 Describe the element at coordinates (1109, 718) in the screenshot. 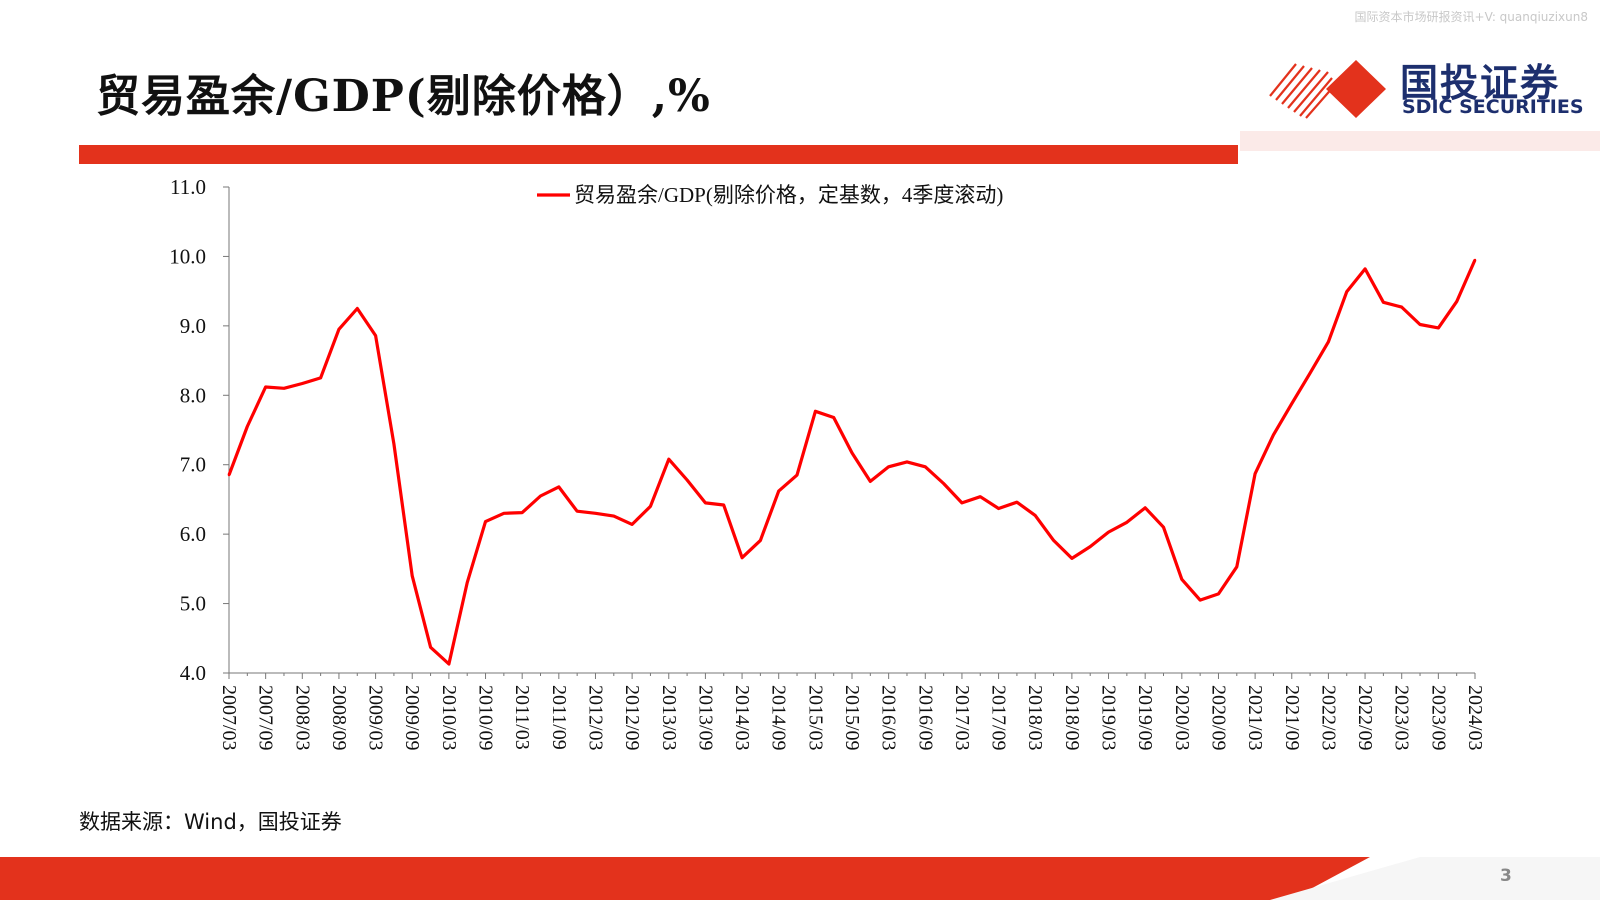

I see `x-tick-label: 2019/03` at that location.